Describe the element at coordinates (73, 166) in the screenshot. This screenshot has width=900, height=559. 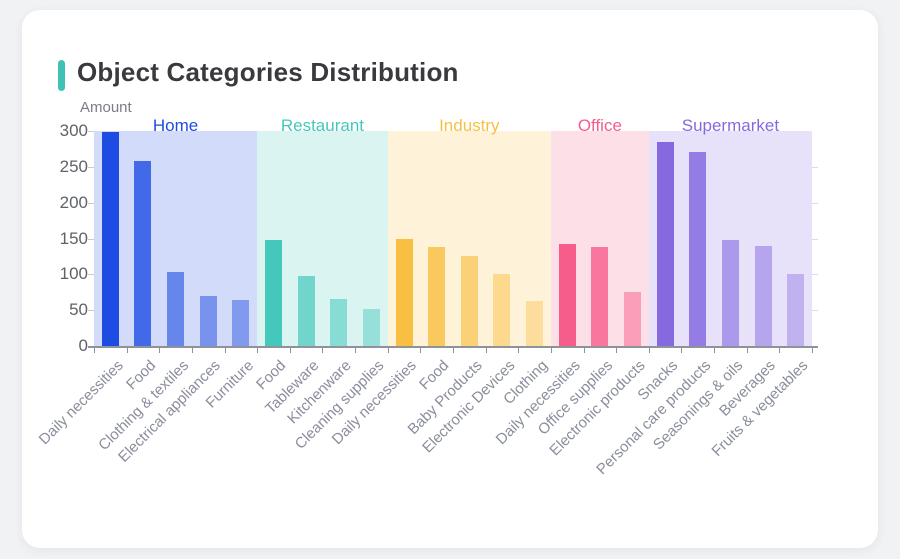
I see `y-axis-tick-label: 250` at that location.